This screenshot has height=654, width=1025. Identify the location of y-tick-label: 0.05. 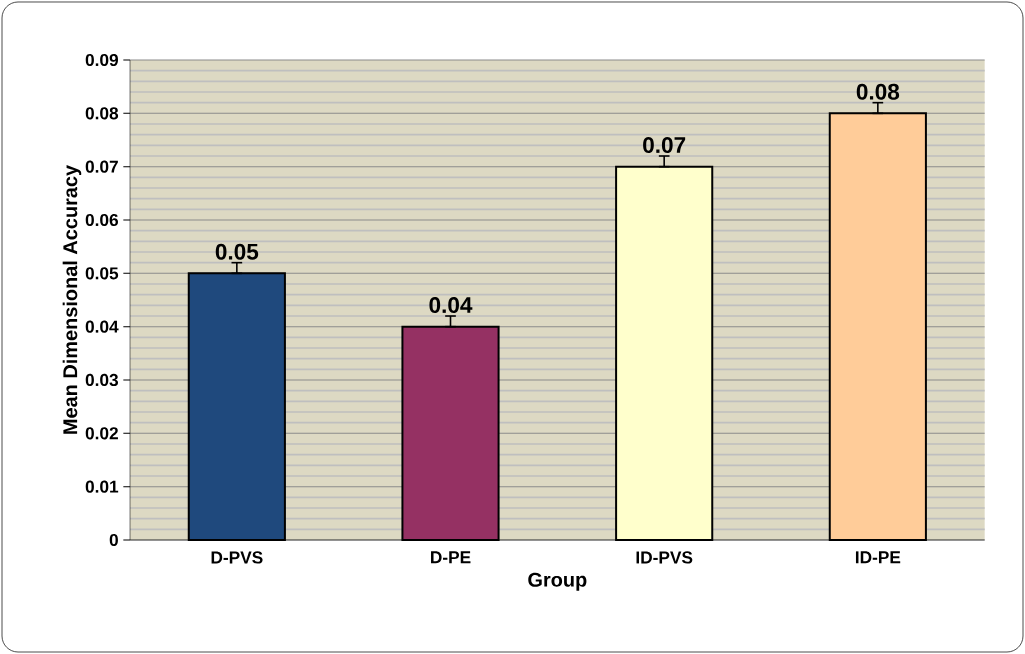
(102, 273).